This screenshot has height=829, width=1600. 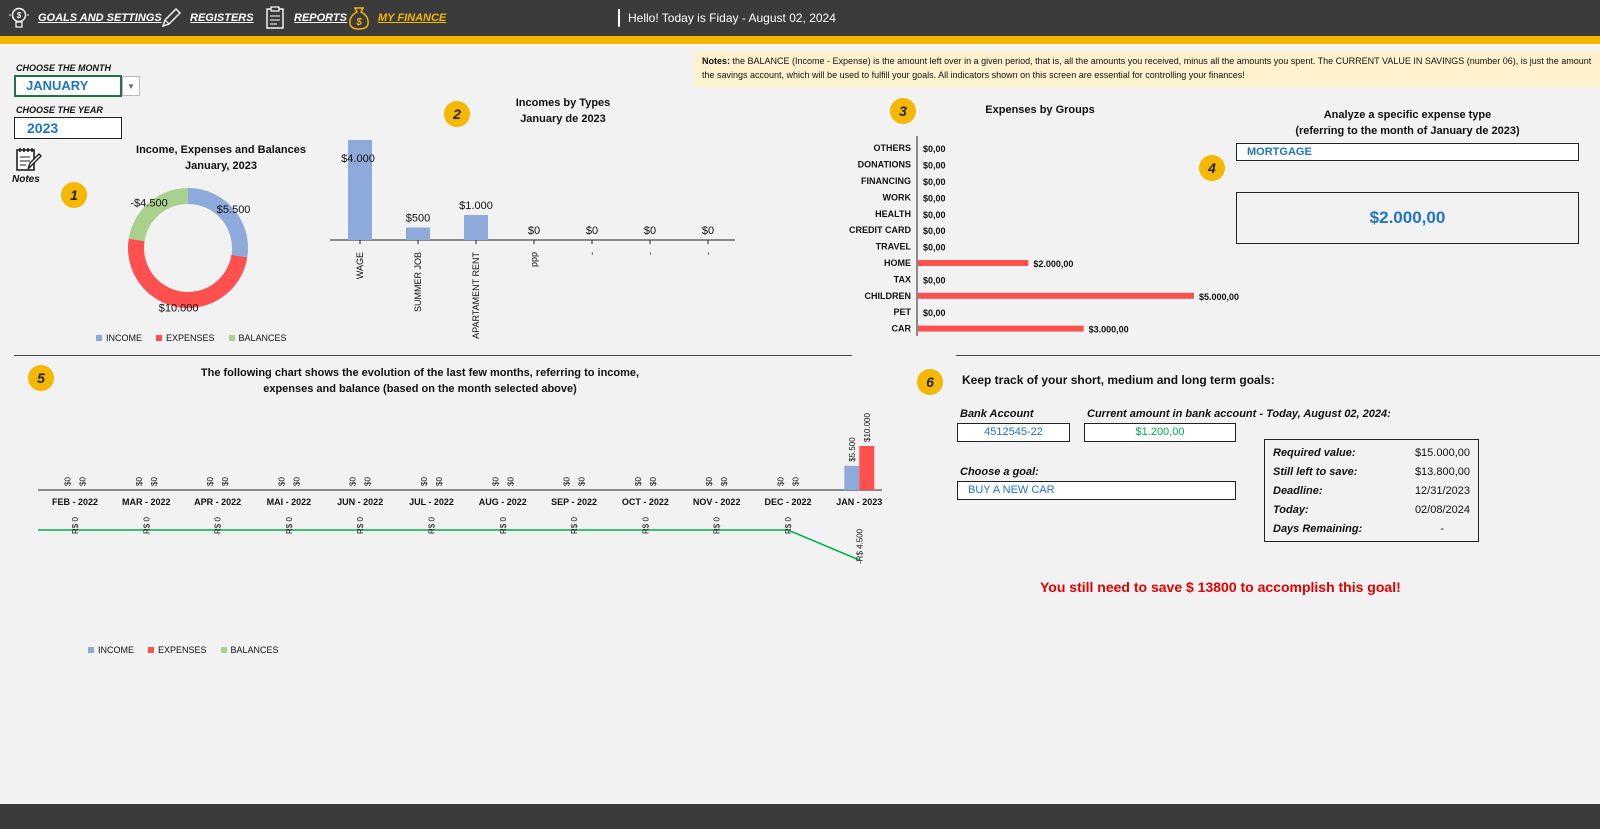 I want to click on divider-right, so click(x=1278, y=355).